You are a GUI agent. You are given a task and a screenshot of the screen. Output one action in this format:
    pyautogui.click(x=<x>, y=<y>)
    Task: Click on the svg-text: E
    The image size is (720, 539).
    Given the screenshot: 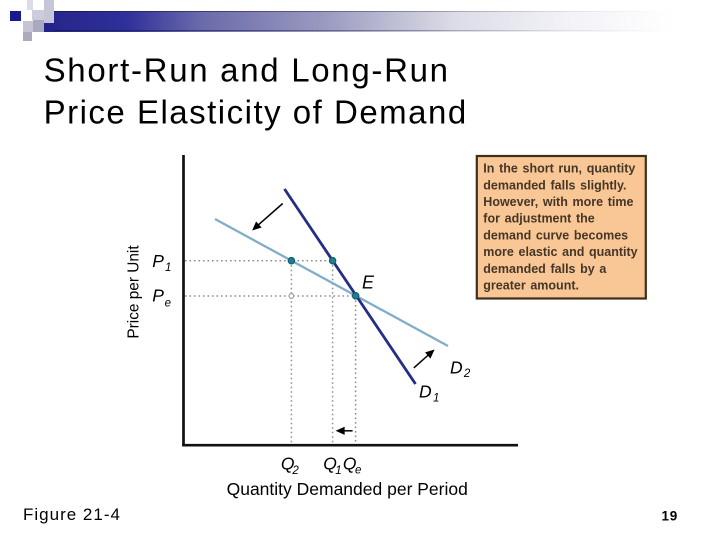 What is the action you would take?
    pyautogui.click(x=368, y=282)
    